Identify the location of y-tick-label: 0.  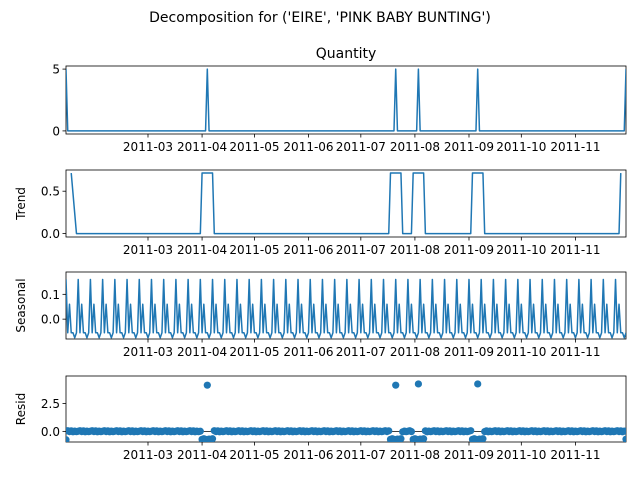
(56, 131).